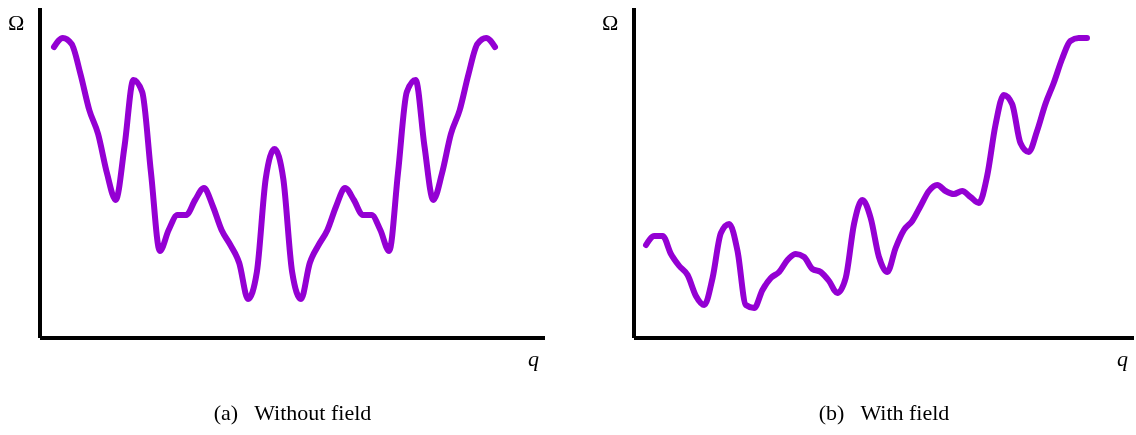 The height and width of the screenshot is (435, 1136). Describe the element at coordinates (884, 413) in the screenshot. I see `text: (b) With field` at that location.